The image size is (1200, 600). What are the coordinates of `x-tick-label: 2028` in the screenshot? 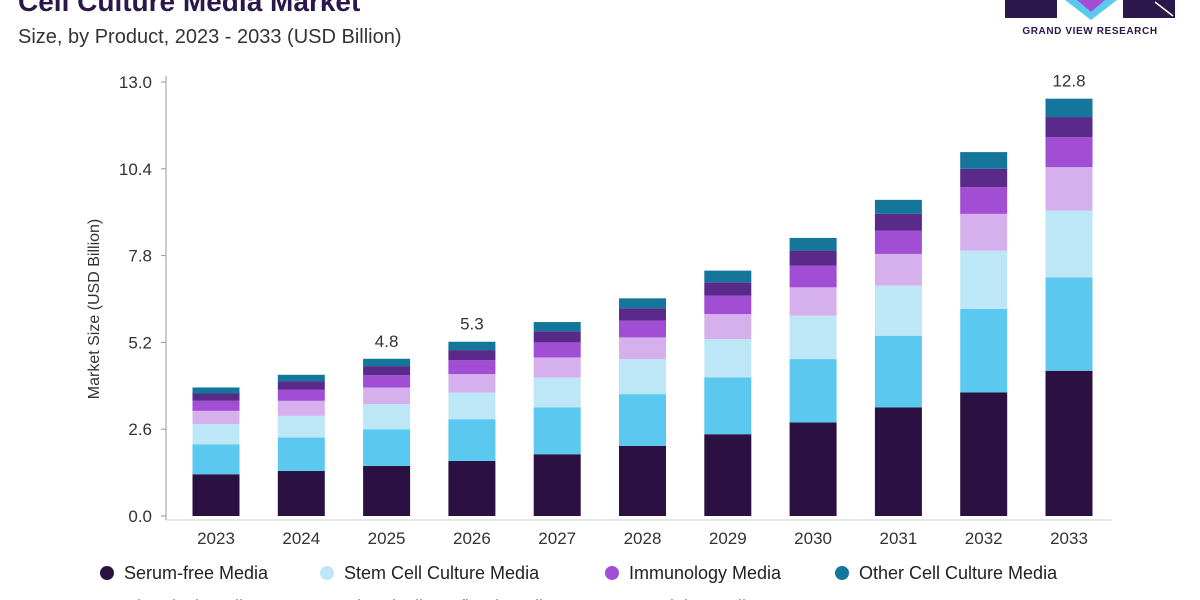 It's located at (643, 538).